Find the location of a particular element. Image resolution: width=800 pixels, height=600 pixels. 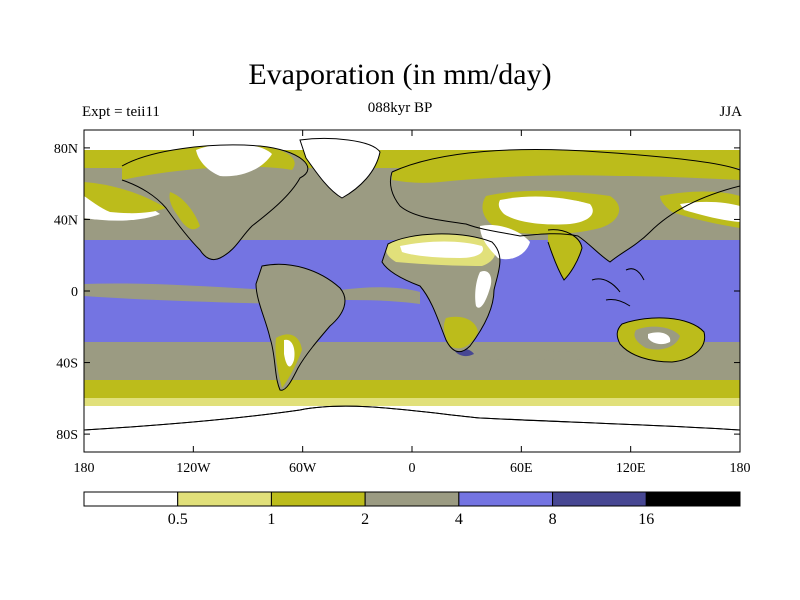

field-north-atlantic-yellow is located at coordinates (125, 198).